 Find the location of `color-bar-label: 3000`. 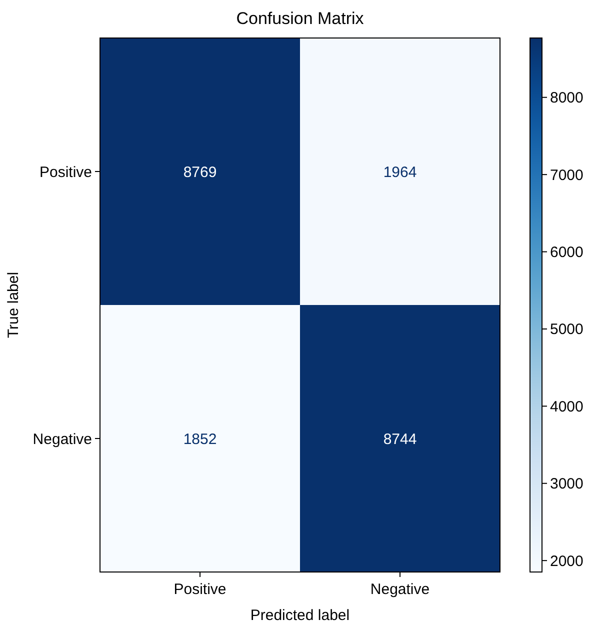

color-bar-label: 3000 is located at coordinates (567, 484).